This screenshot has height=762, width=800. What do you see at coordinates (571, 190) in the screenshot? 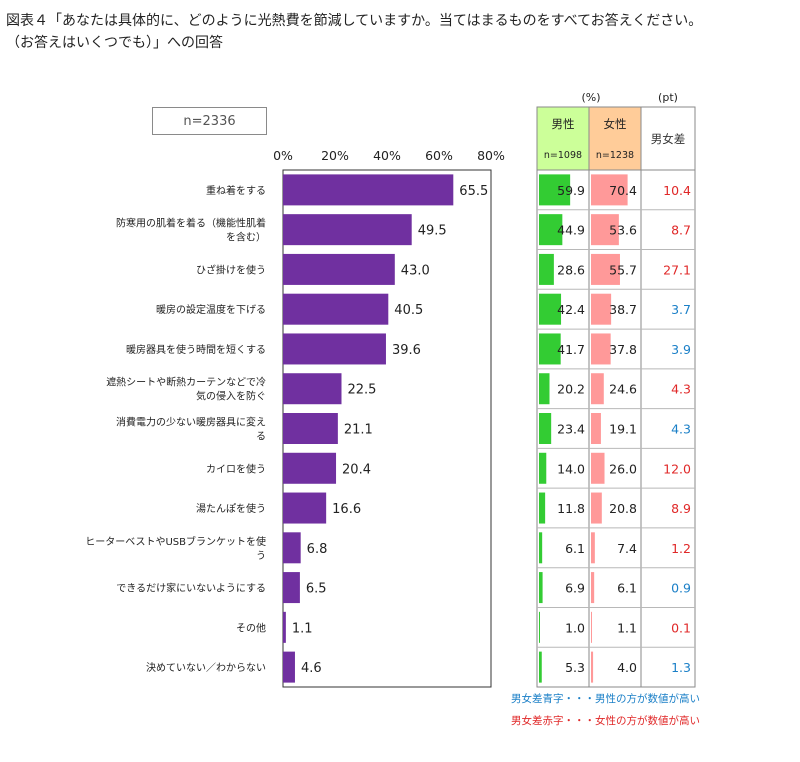
I see `male-value-label: 59.9` at bounding box center [571, 190].